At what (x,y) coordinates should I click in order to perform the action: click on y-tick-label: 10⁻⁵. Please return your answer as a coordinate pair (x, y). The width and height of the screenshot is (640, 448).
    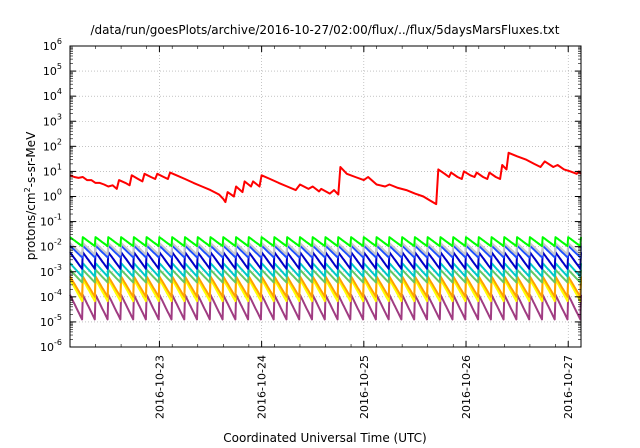
    Looking at the image, I should click on (51, 321).